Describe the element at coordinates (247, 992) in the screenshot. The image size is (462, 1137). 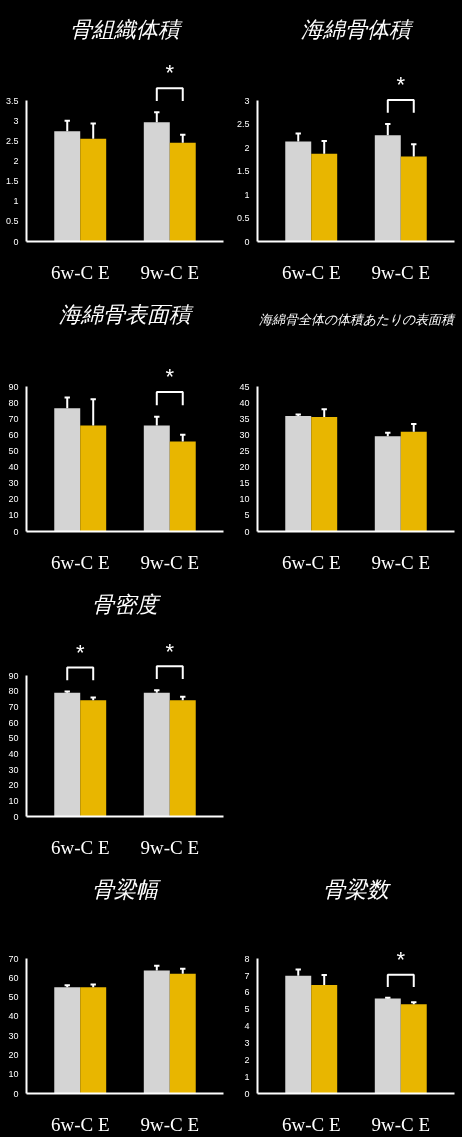
I see `y-tick-label: 6` at that location.